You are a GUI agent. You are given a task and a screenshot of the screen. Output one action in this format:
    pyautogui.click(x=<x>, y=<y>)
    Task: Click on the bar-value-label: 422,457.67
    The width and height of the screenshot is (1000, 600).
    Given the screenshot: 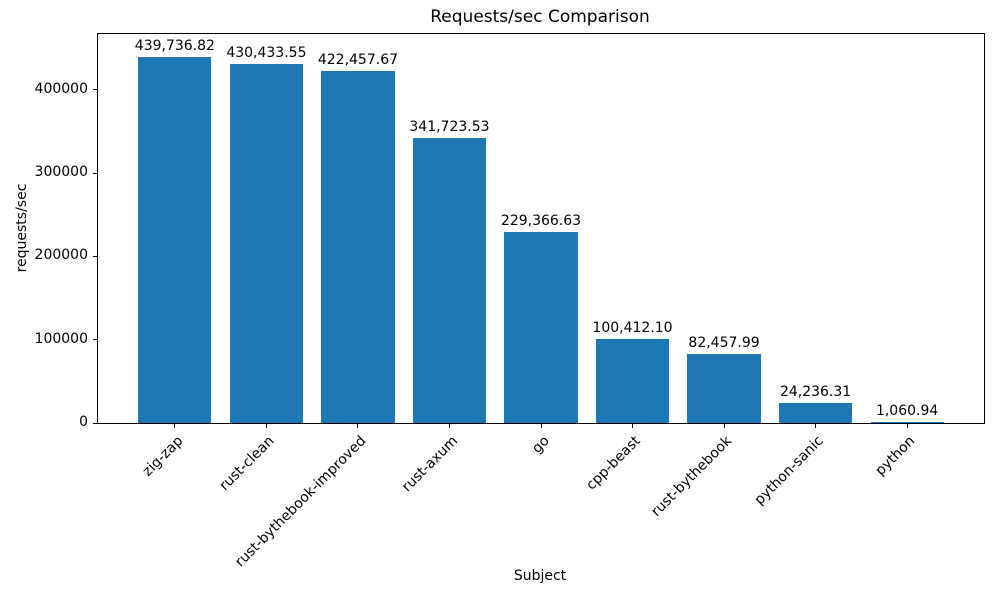 What is the action you would take?
    pyautogui.click(x=358, y=60)
    